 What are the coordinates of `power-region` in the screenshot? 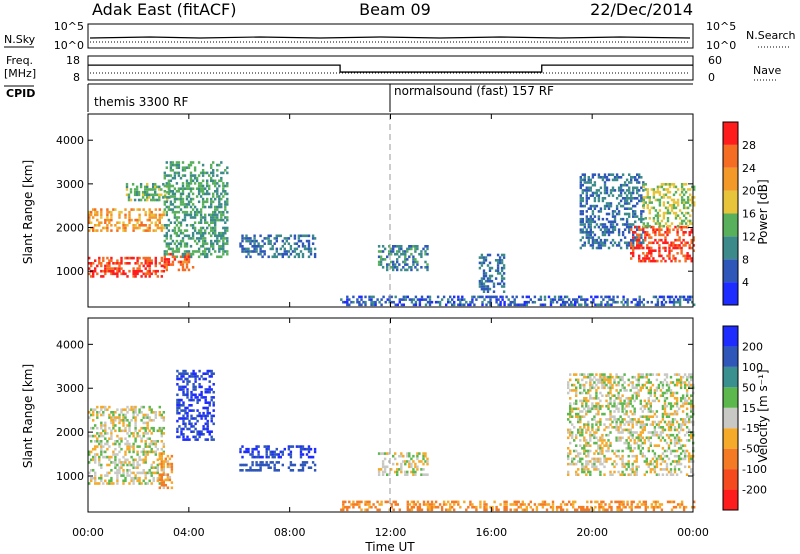 It's located at (179, 262).